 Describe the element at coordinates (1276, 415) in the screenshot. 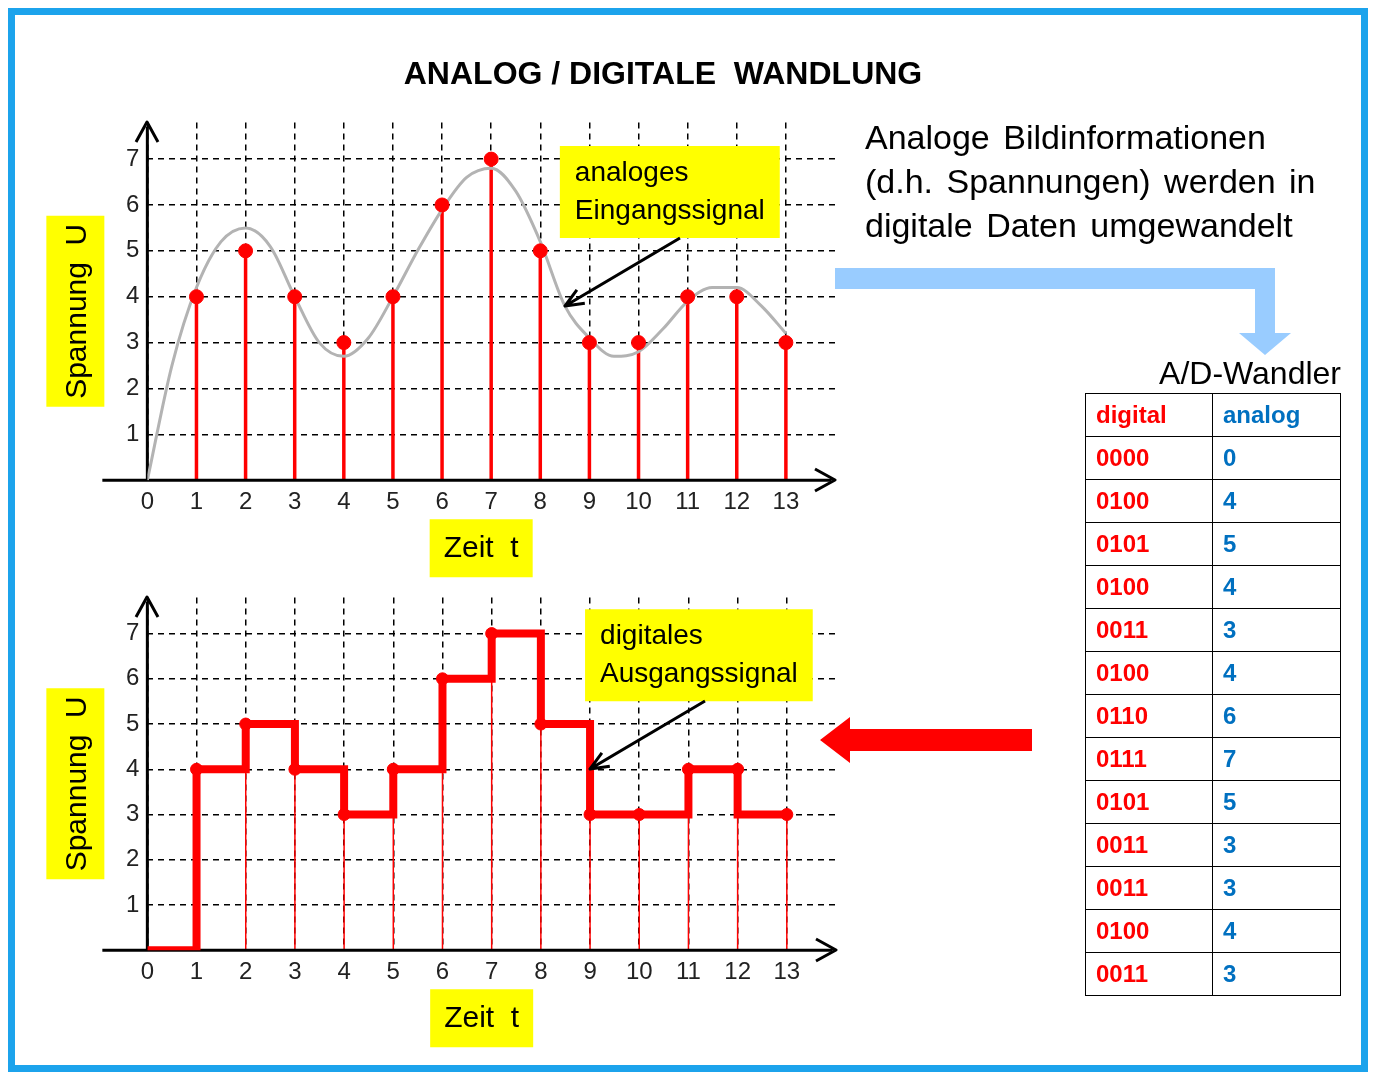

I see `text: analog` at that location.